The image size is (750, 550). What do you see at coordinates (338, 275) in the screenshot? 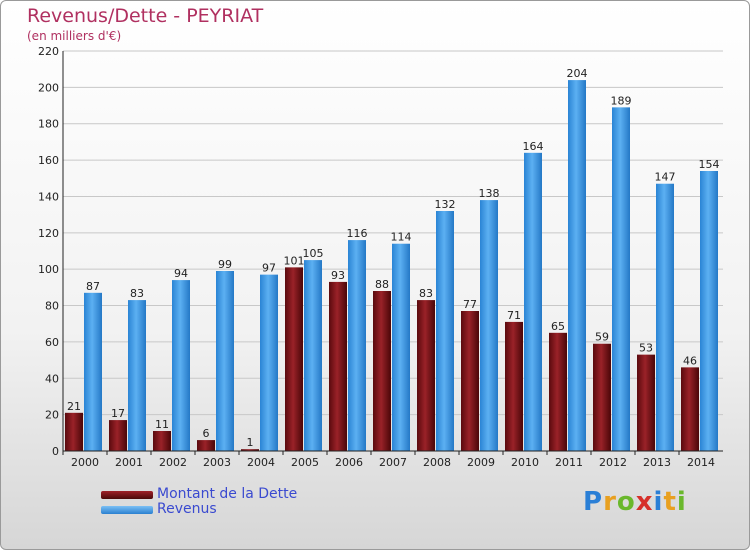
I see `data-label-dette-2006: 93` at bounding box center [338, 275].